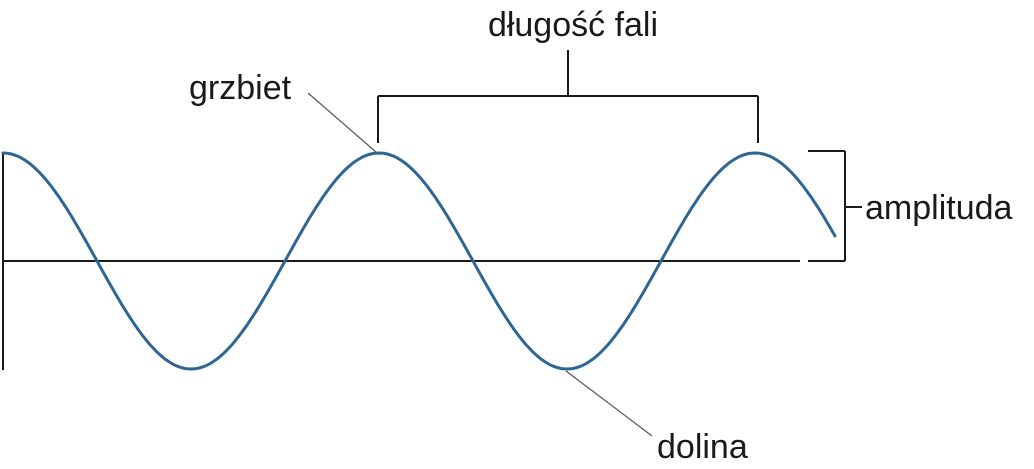  What do you see at coordinates (573, 25) in the screenshot?
I see `wavelength-label: długość fali` at bounding box center [573, 25].